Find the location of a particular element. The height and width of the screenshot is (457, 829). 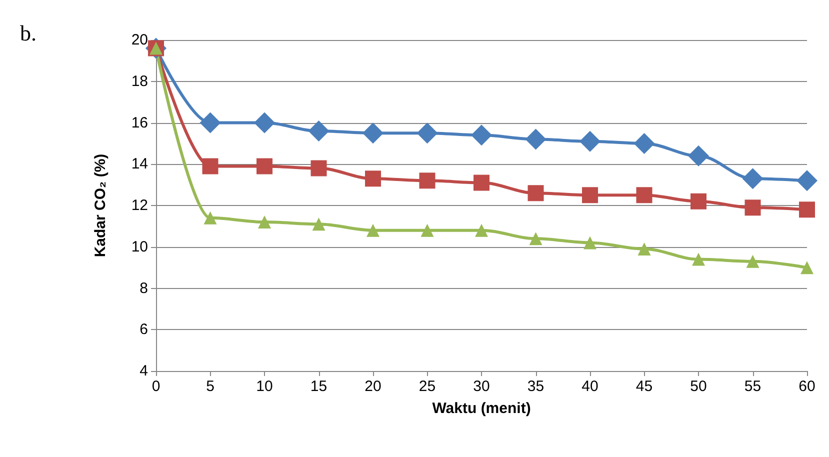

x-tick-label: 40 is located at coordinates (590, 386).